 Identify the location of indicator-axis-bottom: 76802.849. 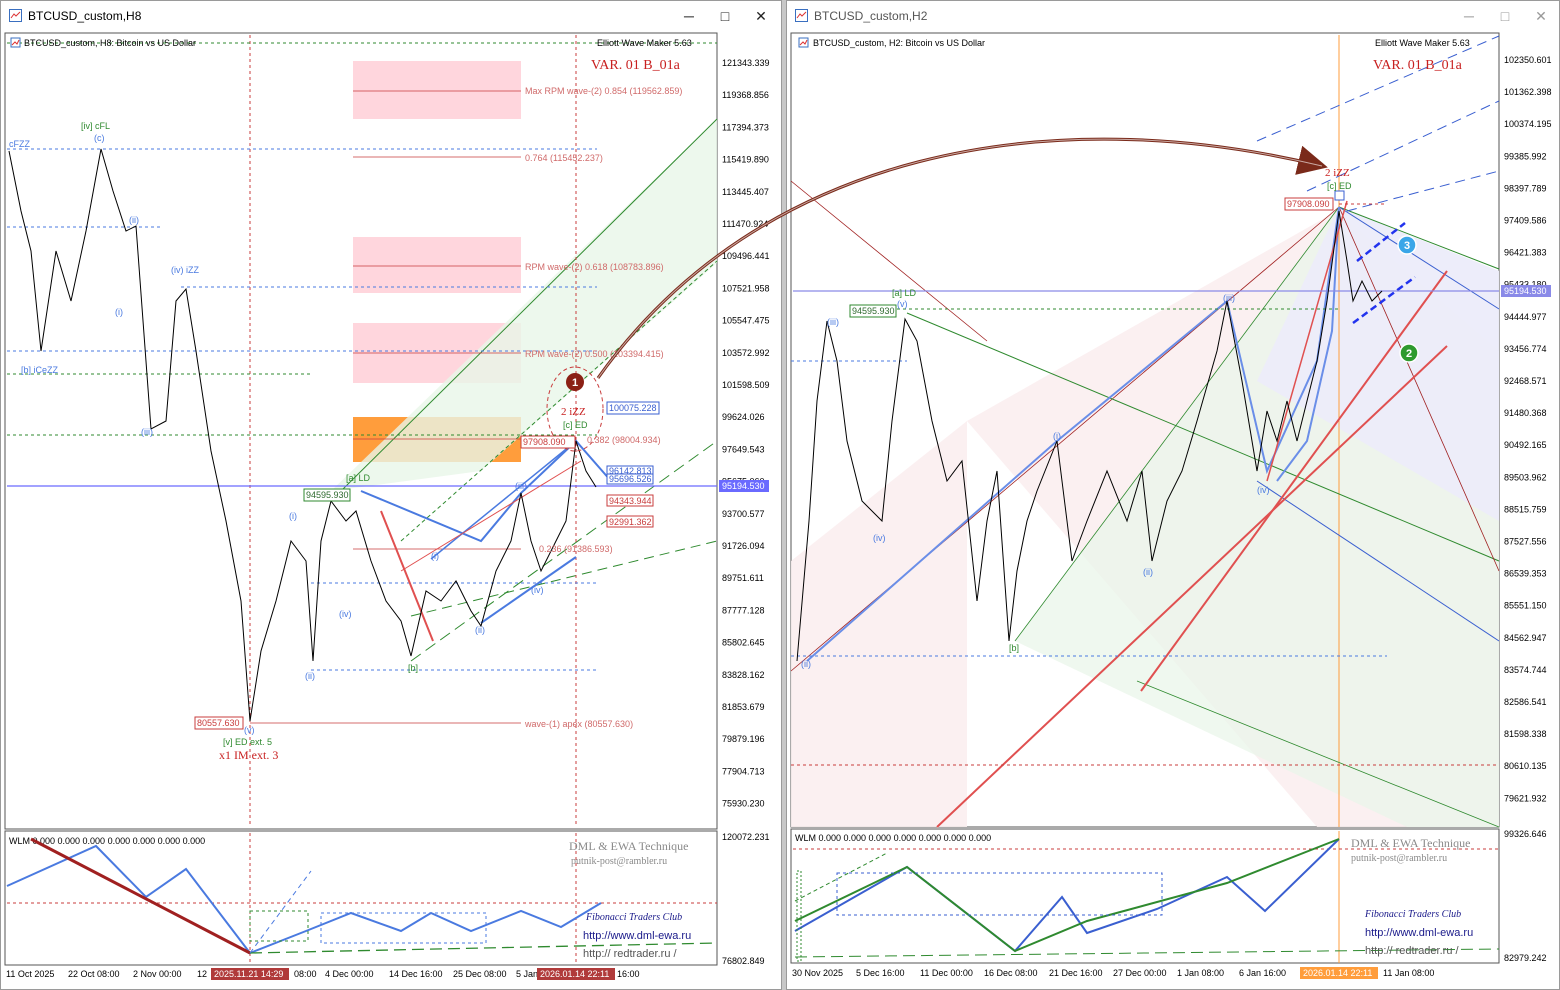
(743, 961).